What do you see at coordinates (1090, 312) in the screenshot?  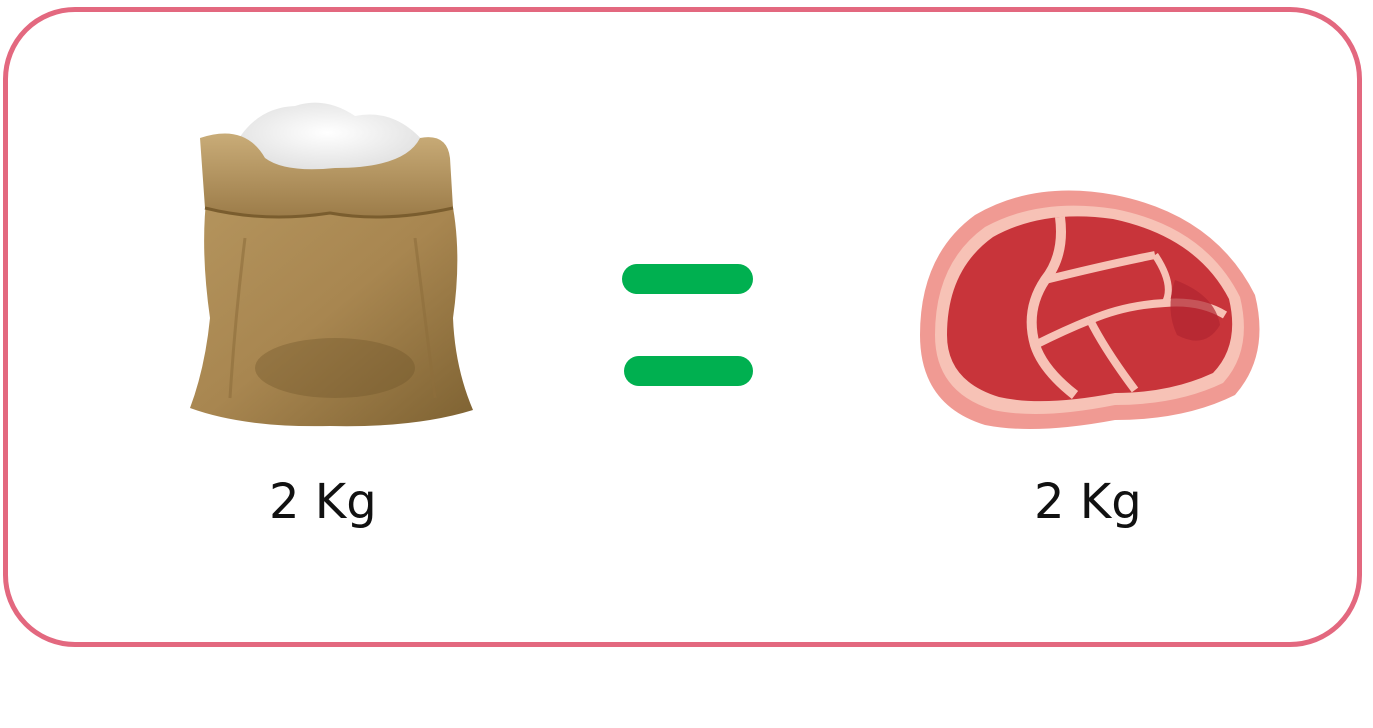 I see `meat-steak-icon` at bounding box center [1090, 312].